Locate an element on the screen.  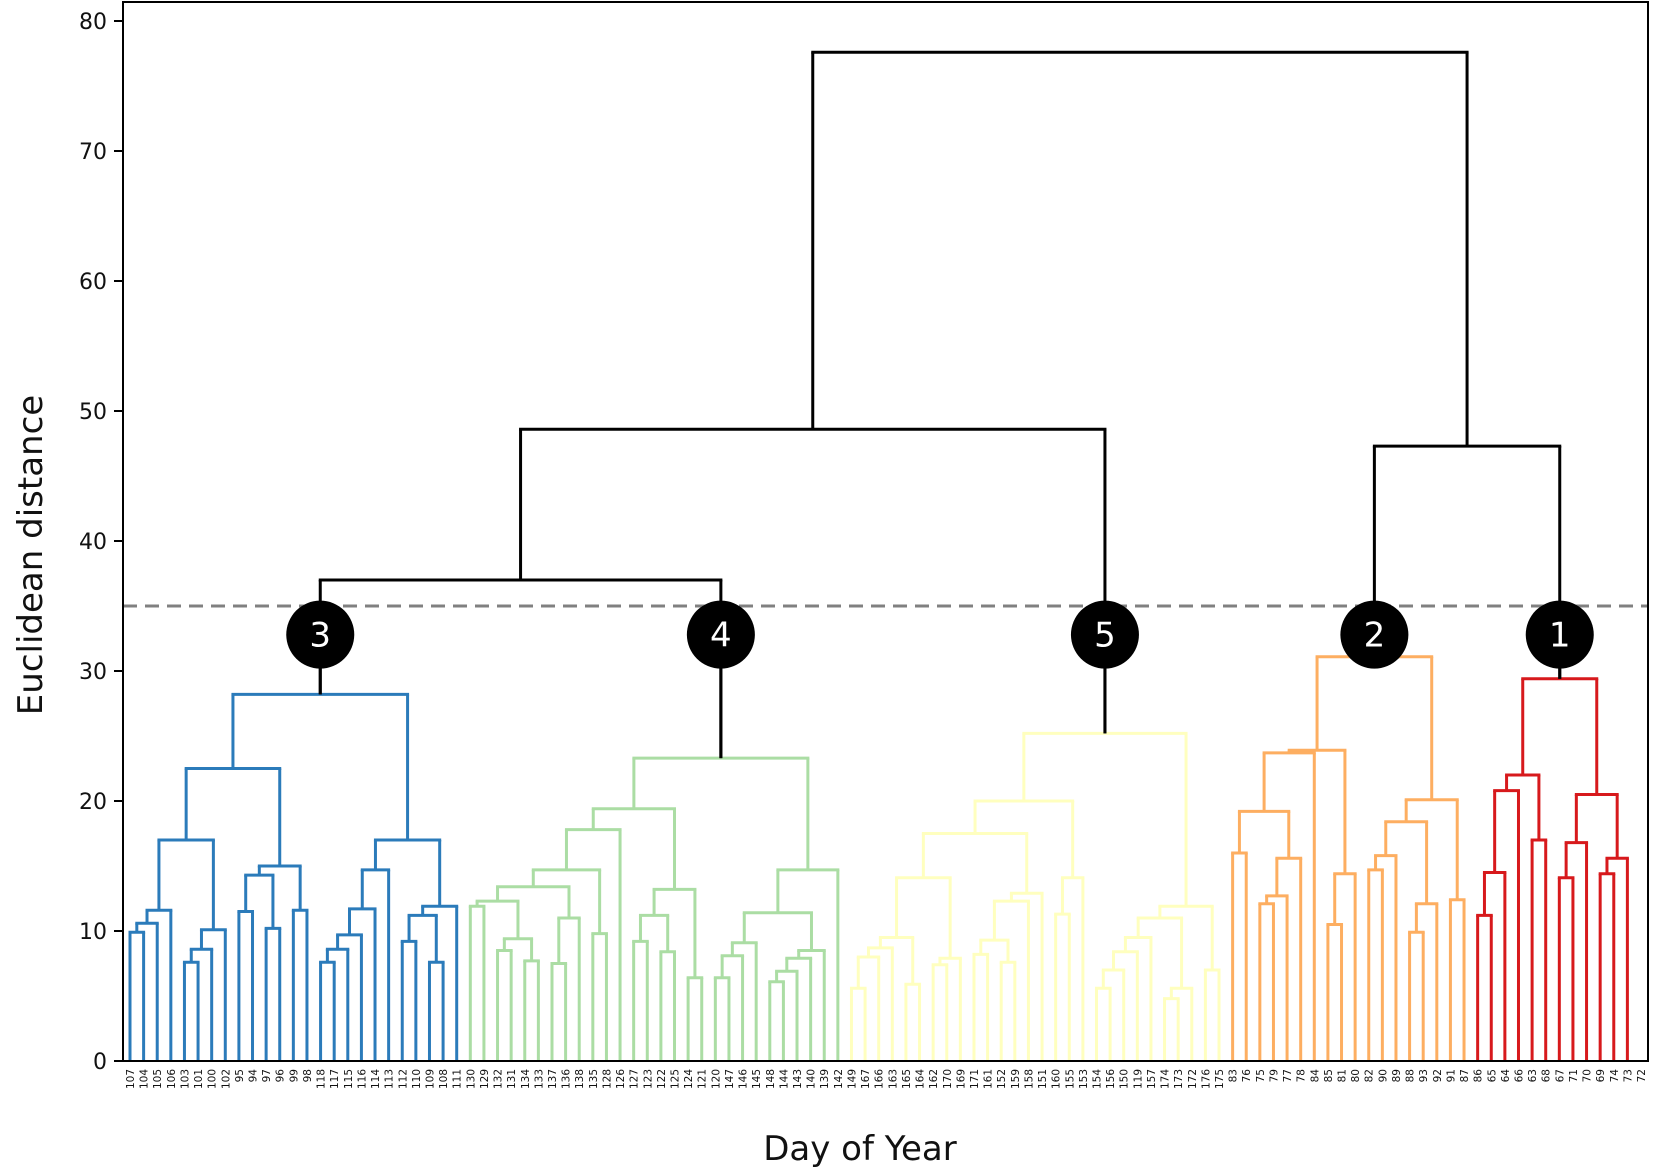
y-tick-label: 80 is located at coordinates (93, 22).